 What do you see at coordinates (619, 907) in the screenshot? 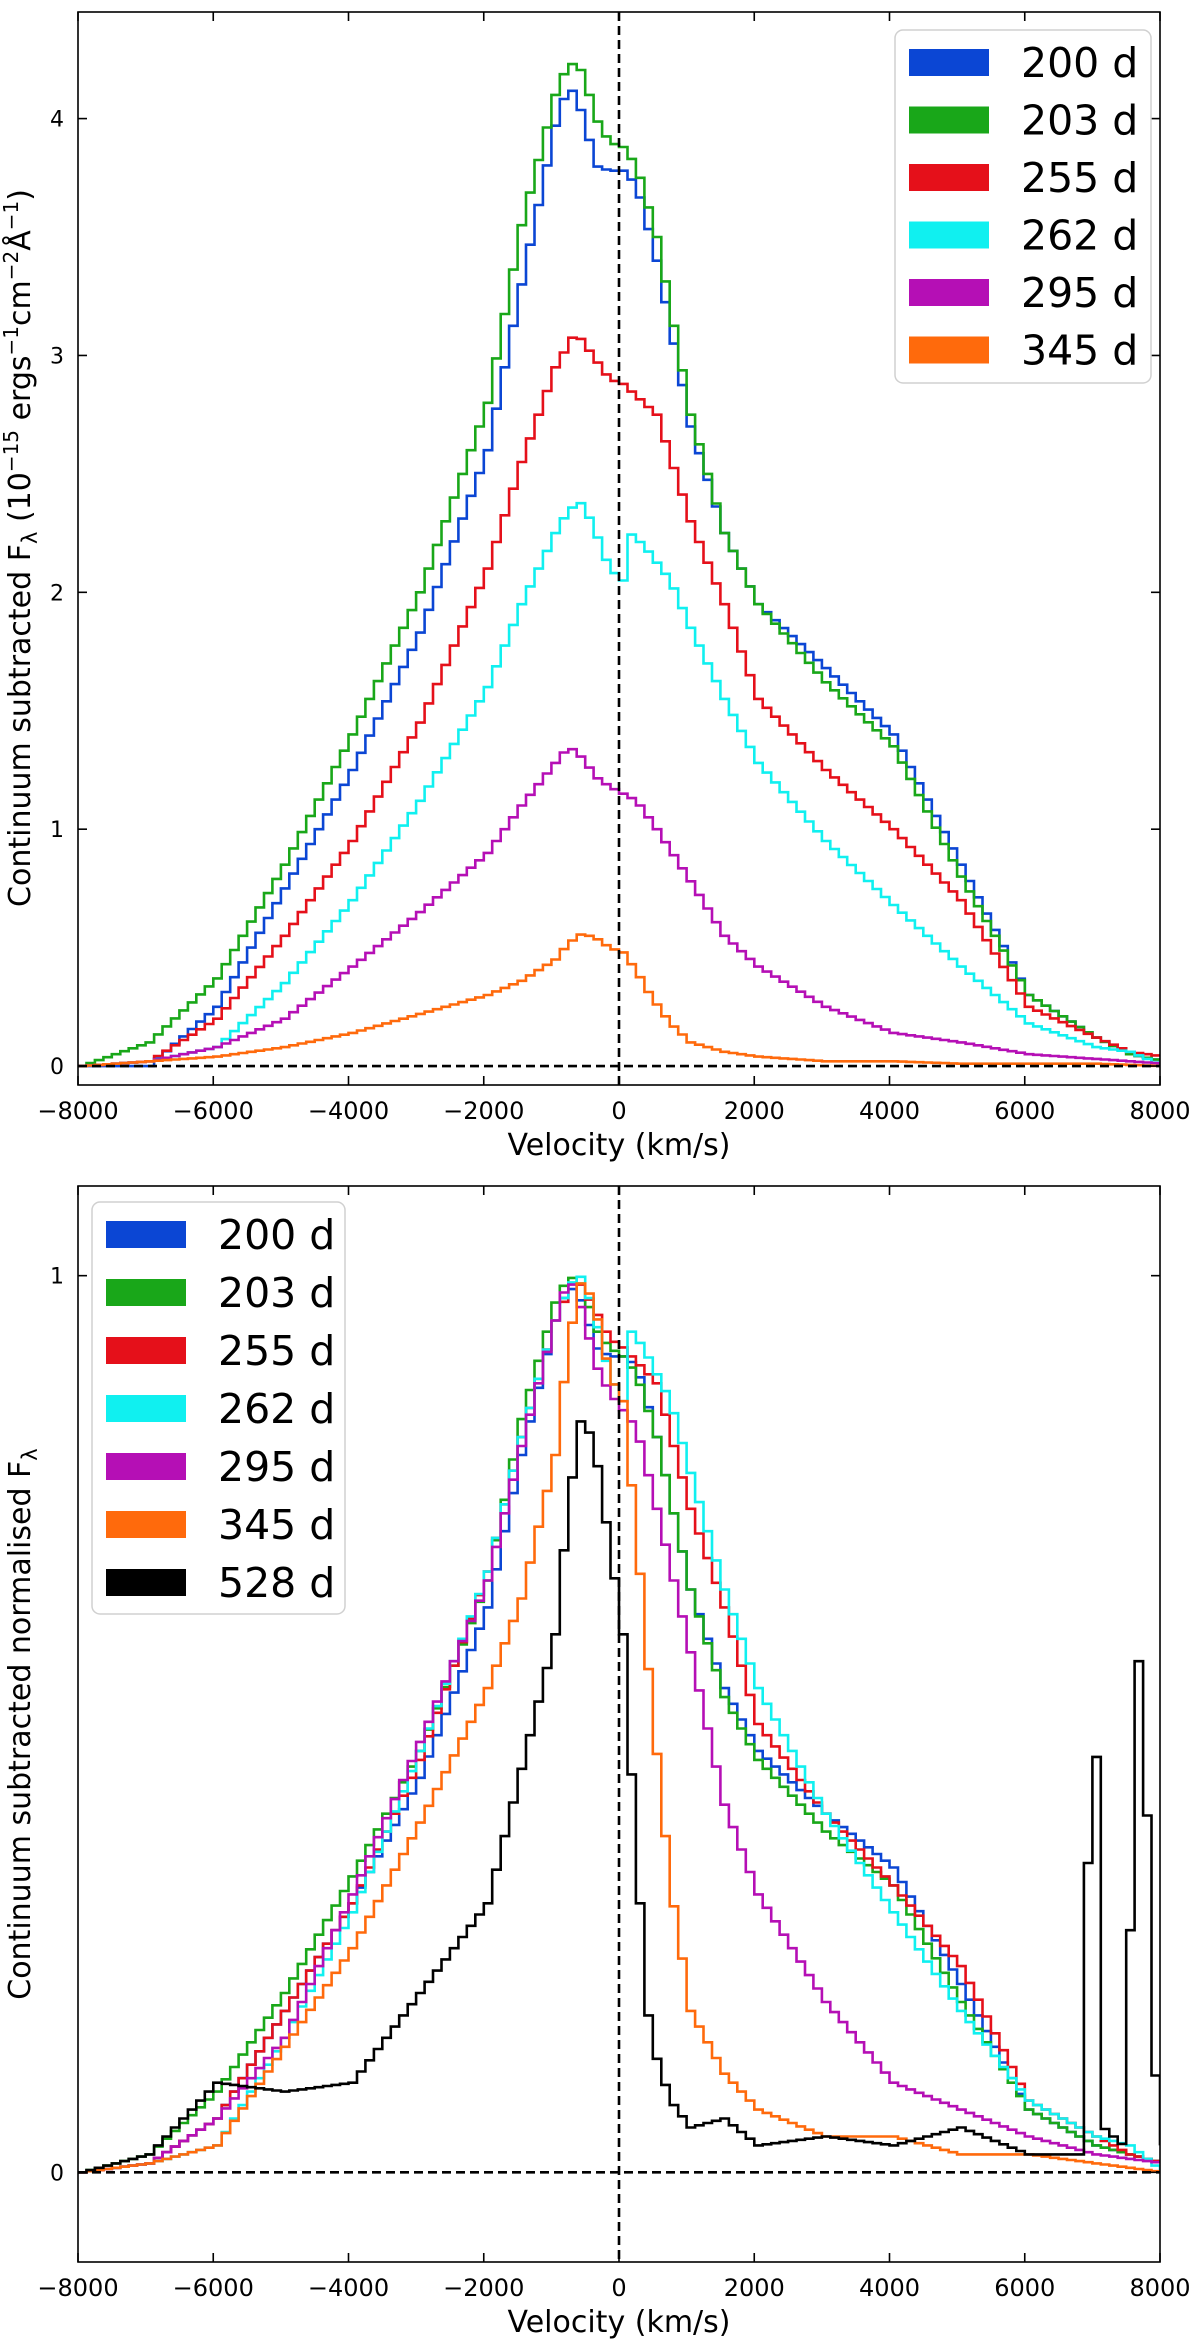
I see `series-line-295-d` at bounding box center [619, 907].